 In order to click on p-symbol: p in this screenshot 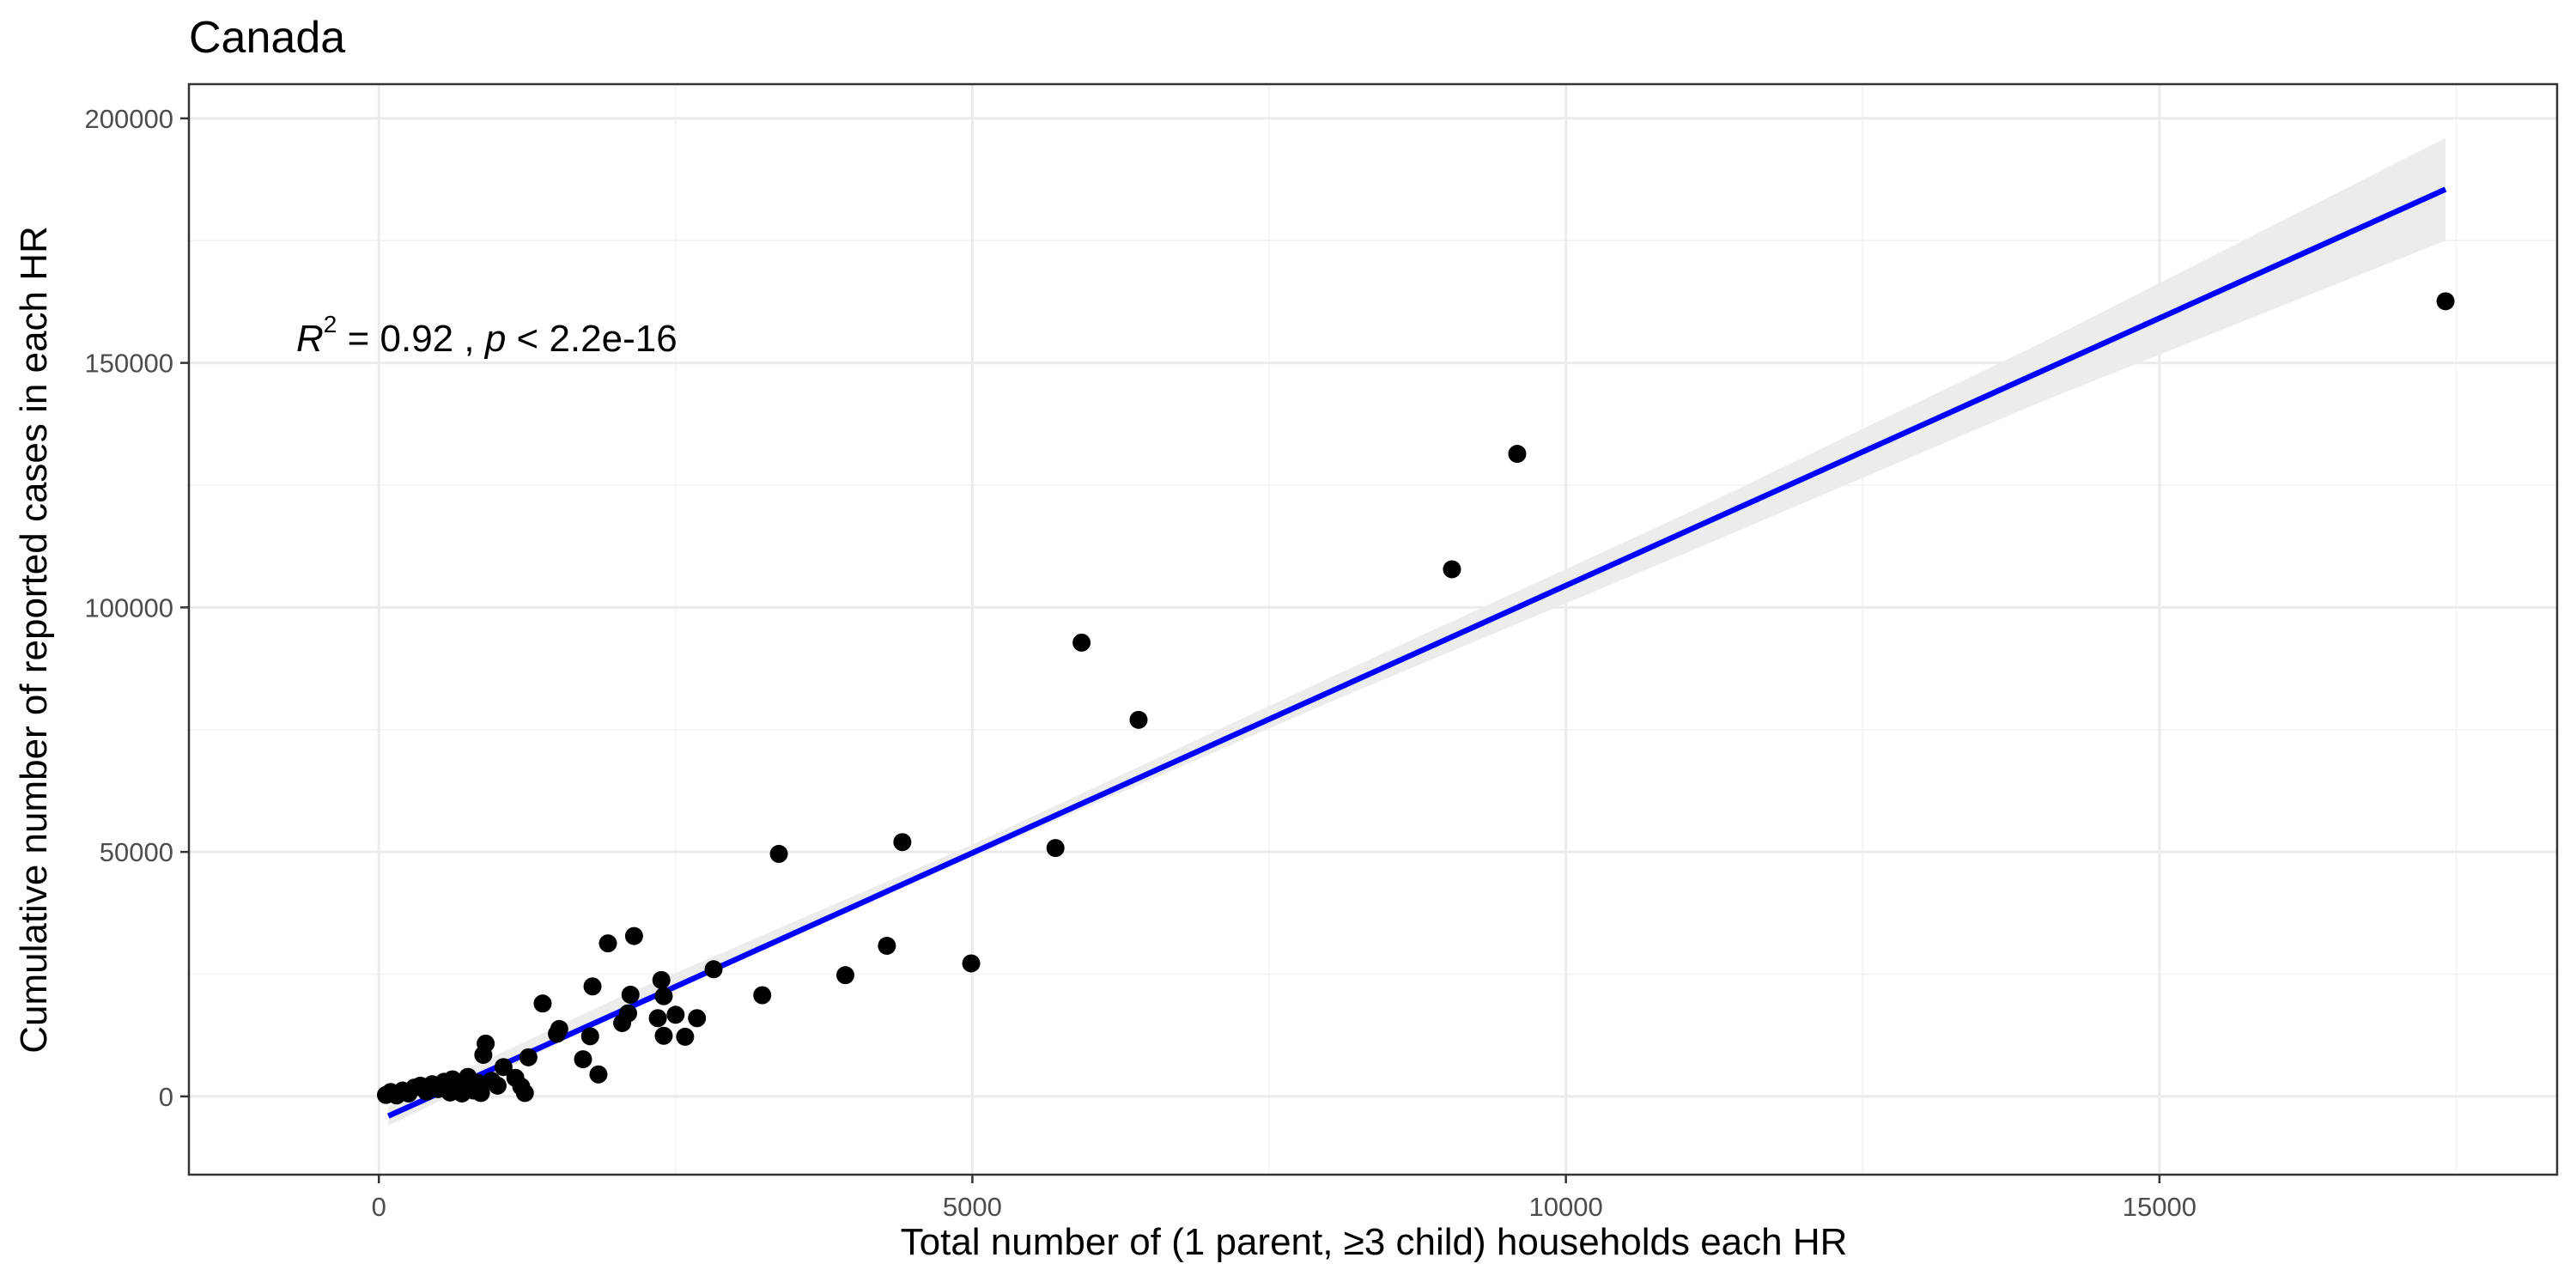, I will do `click(496, 339)`.